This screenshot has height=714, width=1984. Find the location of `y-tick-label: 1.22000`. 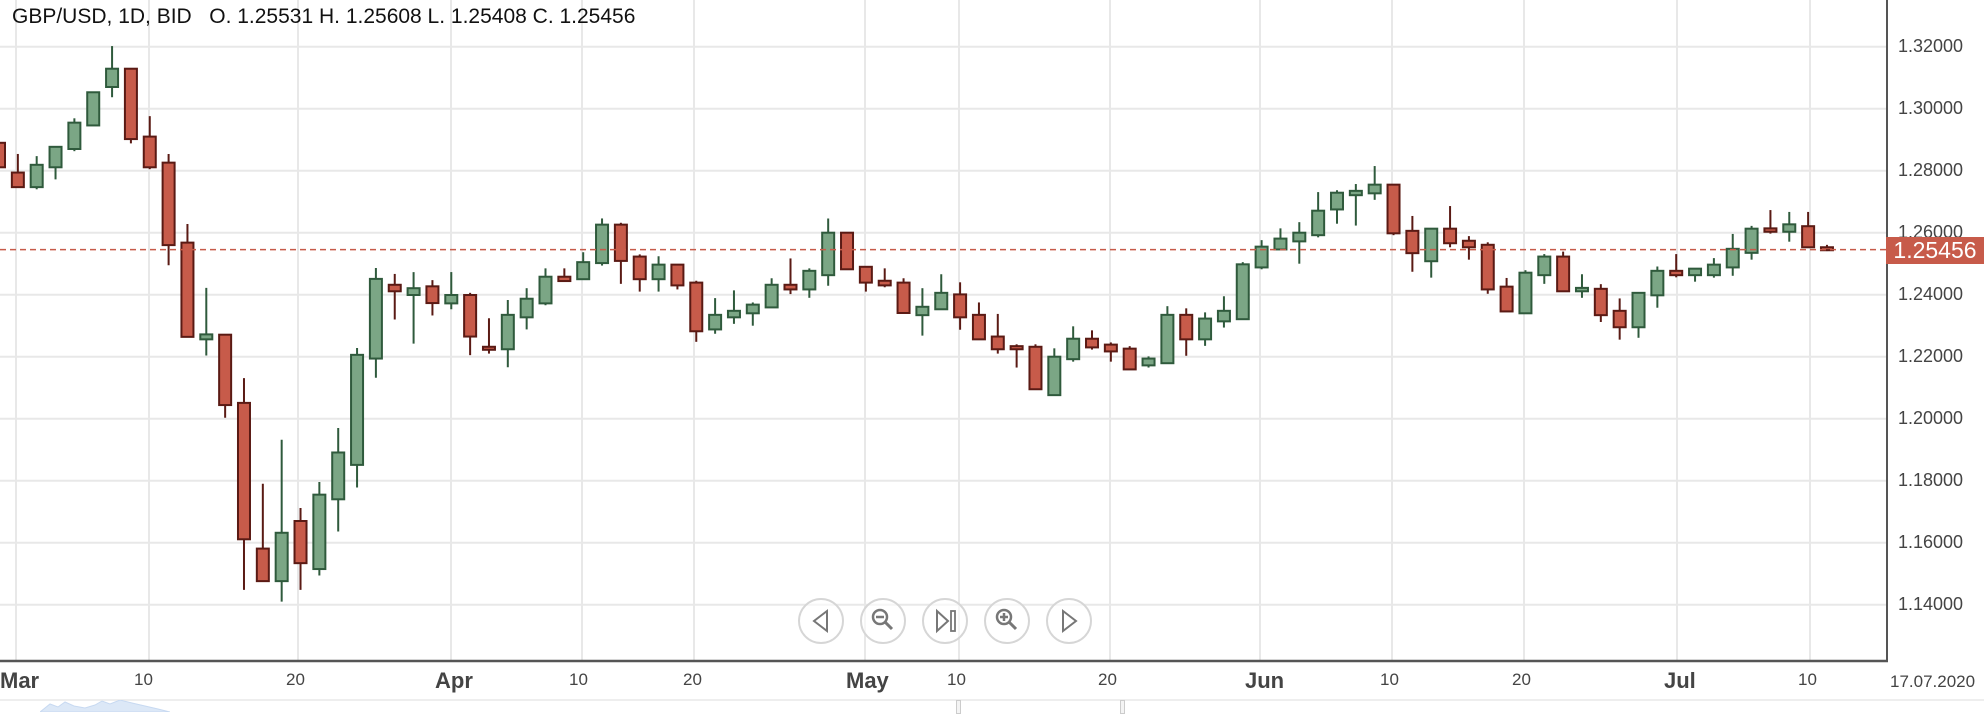

y-tick-label: 1.22000 is located at coordinates (1931, 355).